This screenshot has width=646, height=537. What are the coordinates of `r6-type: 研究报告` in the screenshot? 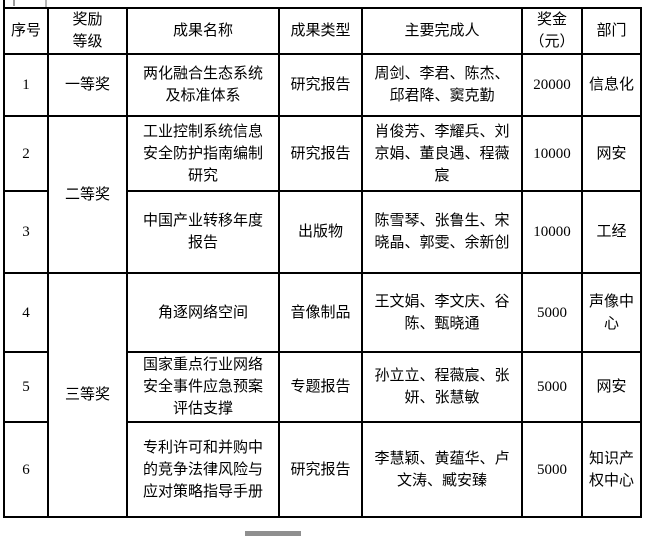 It's located at (320, 469).